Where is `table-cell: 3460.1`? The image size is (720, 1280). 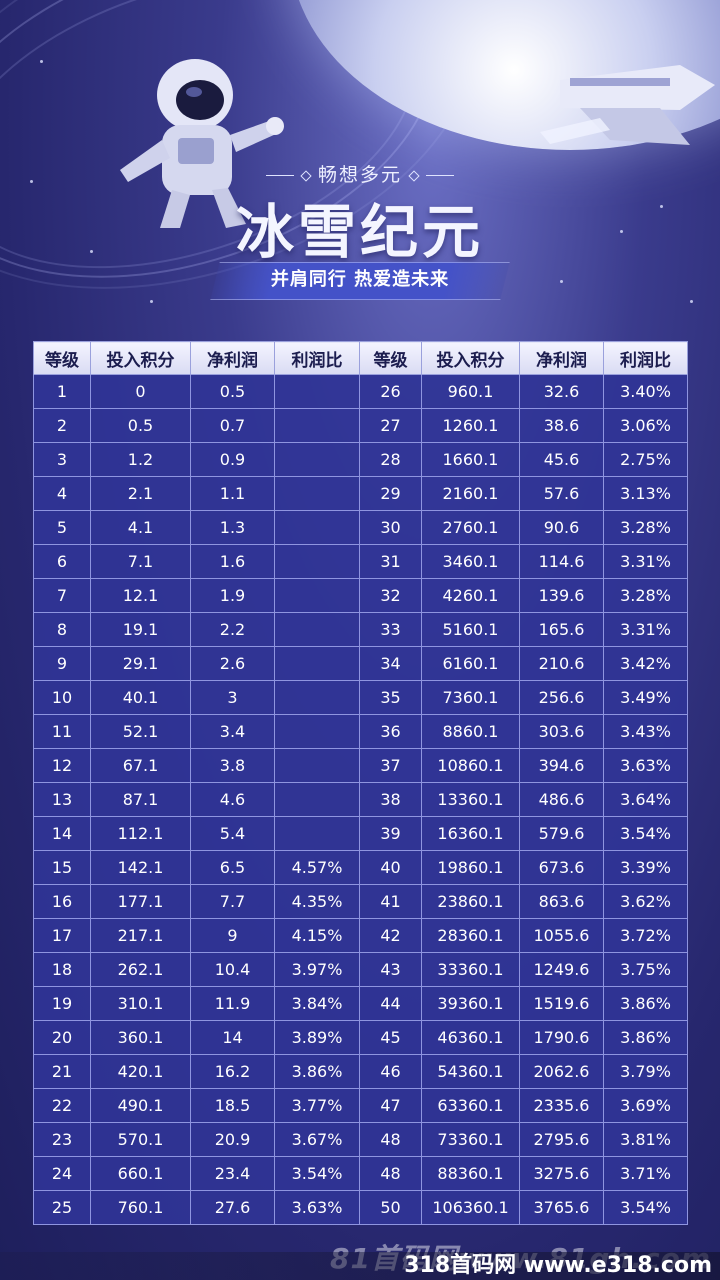
table-cell: 3460.1 is located at coordinates (470, 561).